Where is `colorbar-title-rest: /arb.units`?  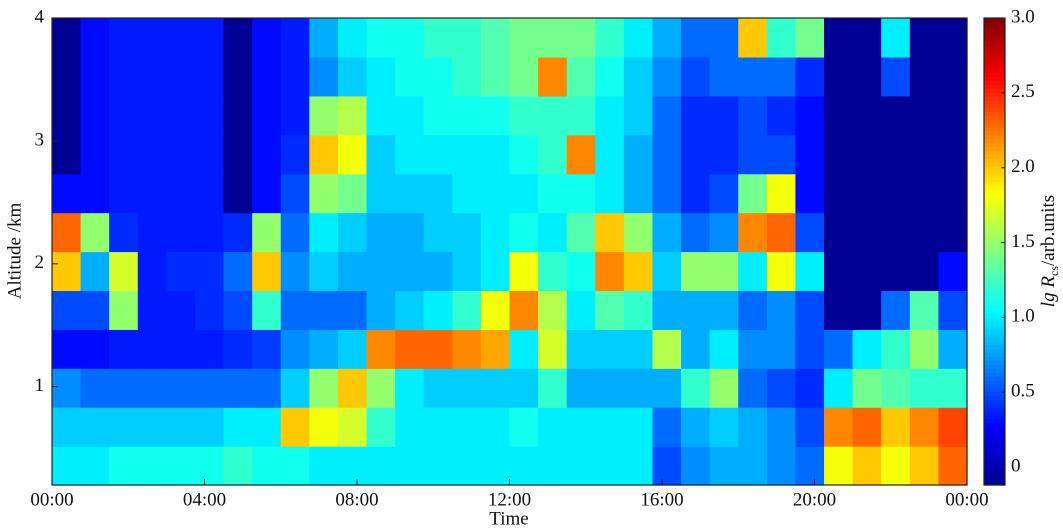
colorbar-title-rest: /arb.units is located at coordinates (1048, 230).